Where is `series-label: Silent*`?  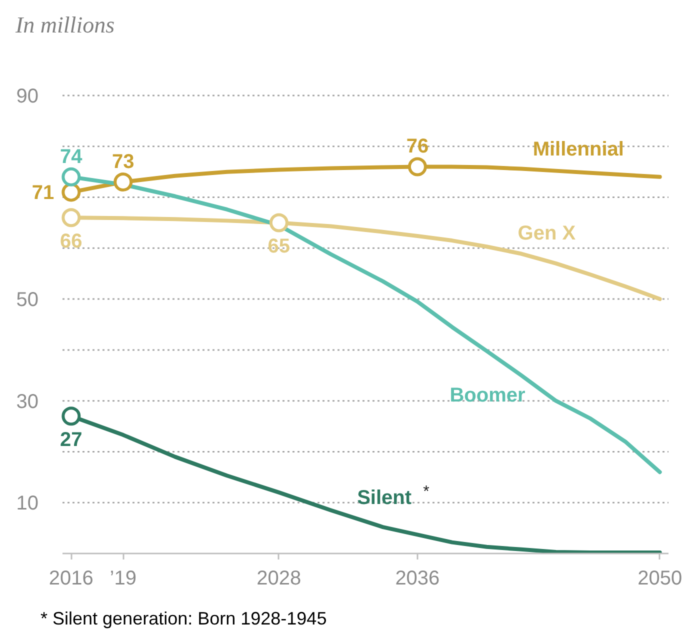 series-label: Silent* is located at coordinates (393, 497).